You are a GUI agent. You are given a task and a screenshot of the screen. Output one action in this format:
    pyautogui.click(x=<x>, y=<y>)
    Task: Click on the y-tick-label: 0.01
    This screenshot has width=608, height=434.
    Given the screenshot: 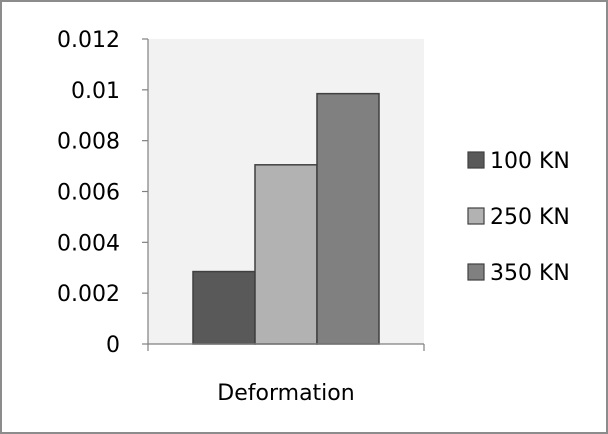 What is the action you would take?
    pyautogui.click(x=95, y=91)
    